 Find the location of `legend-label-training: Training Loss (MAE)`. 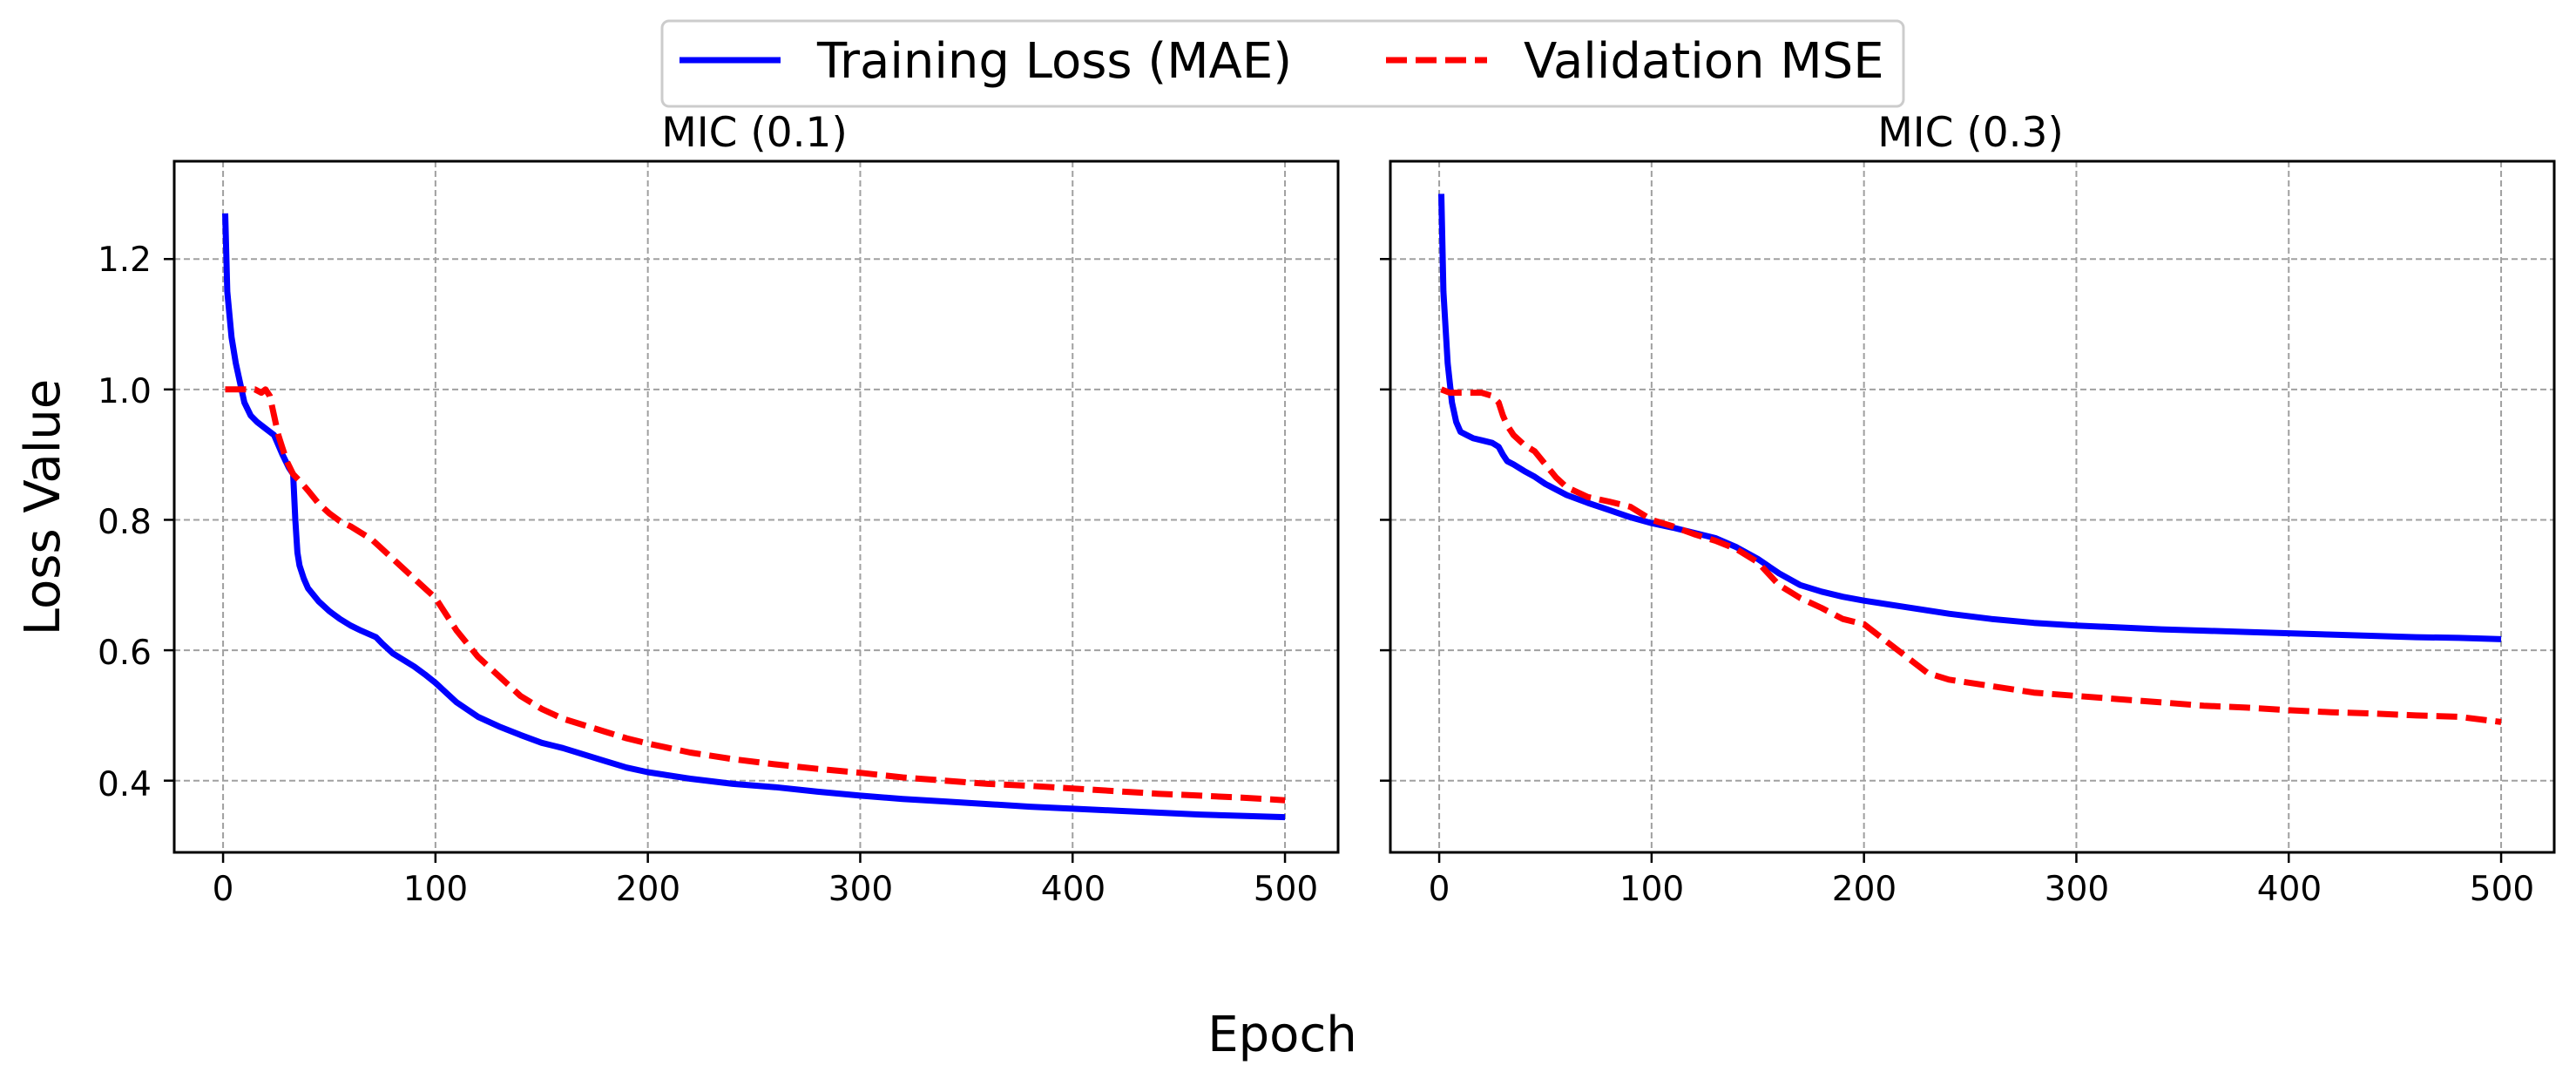

legend-label-training: Training Loss (MAE) is located at coordinates (1054, 62).